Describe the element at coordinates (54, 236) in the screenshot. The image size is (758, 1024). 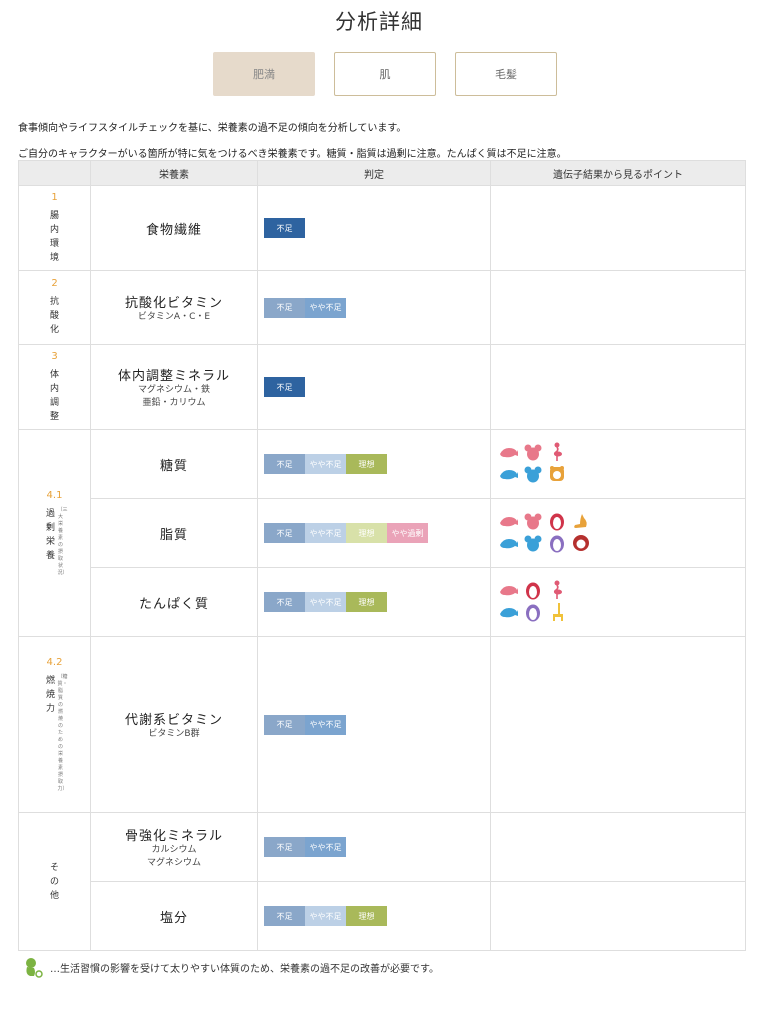
I see `category-label: 腸内環境` at that location.